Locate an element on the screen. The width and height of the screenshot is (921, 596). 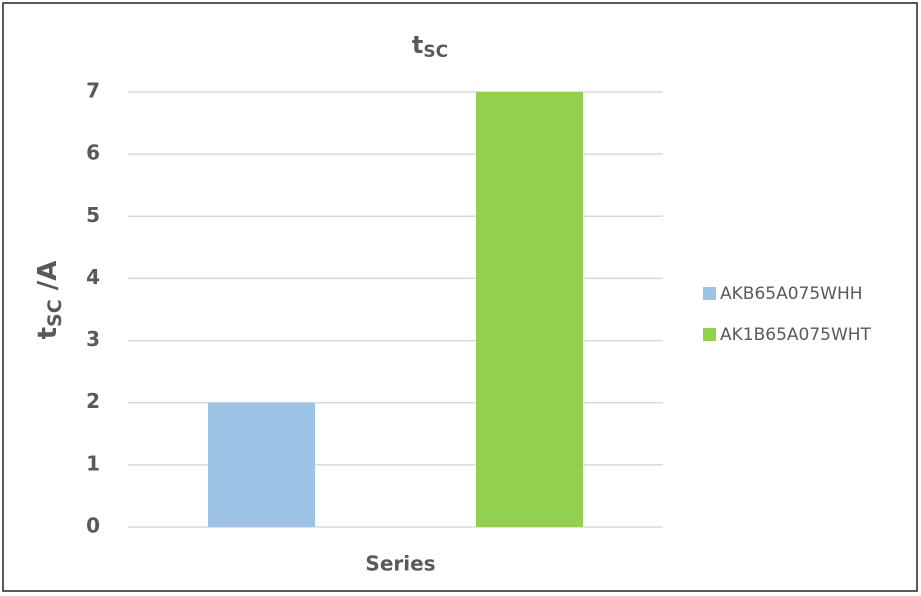
y-label-text: t is located at coordinates (48, 333).